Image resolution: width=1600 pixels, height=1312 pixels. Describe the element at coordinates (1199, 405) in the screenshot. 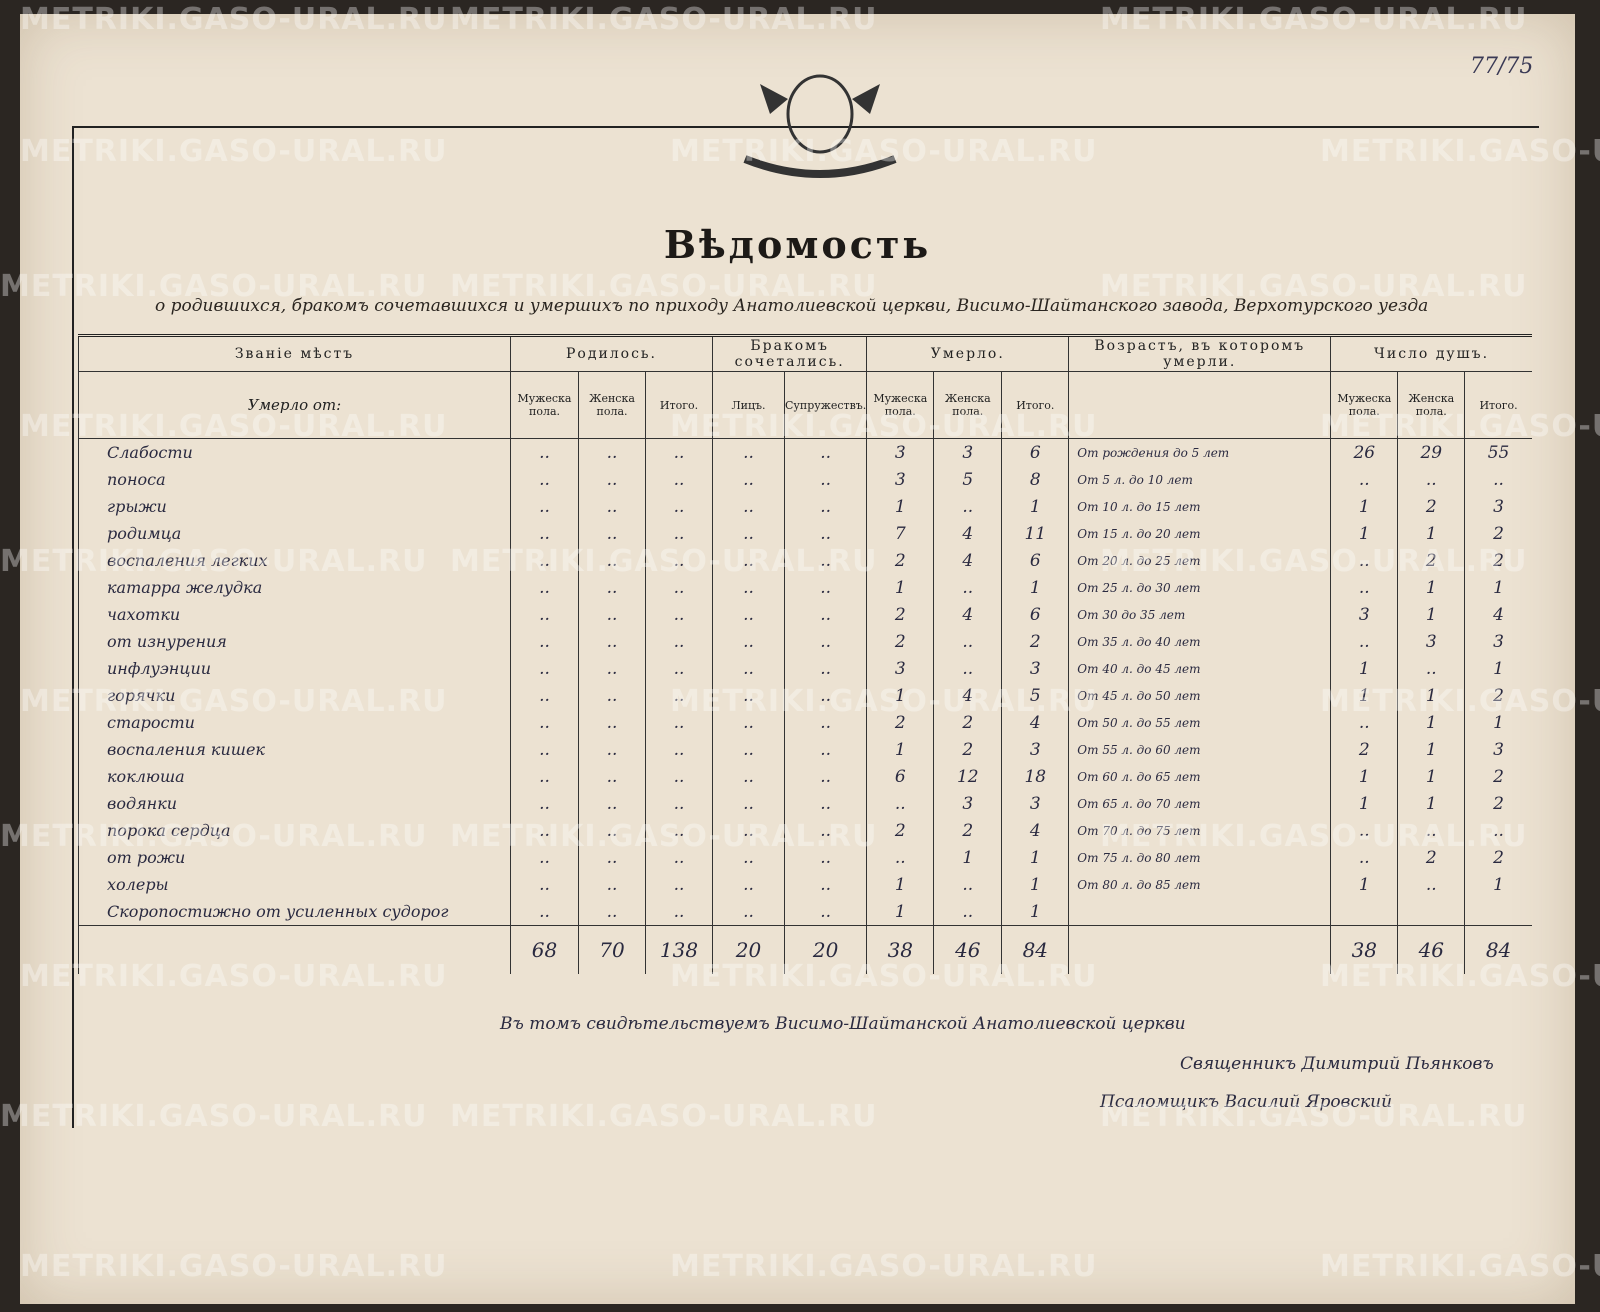

I see `age-subheader-blank` at that location.